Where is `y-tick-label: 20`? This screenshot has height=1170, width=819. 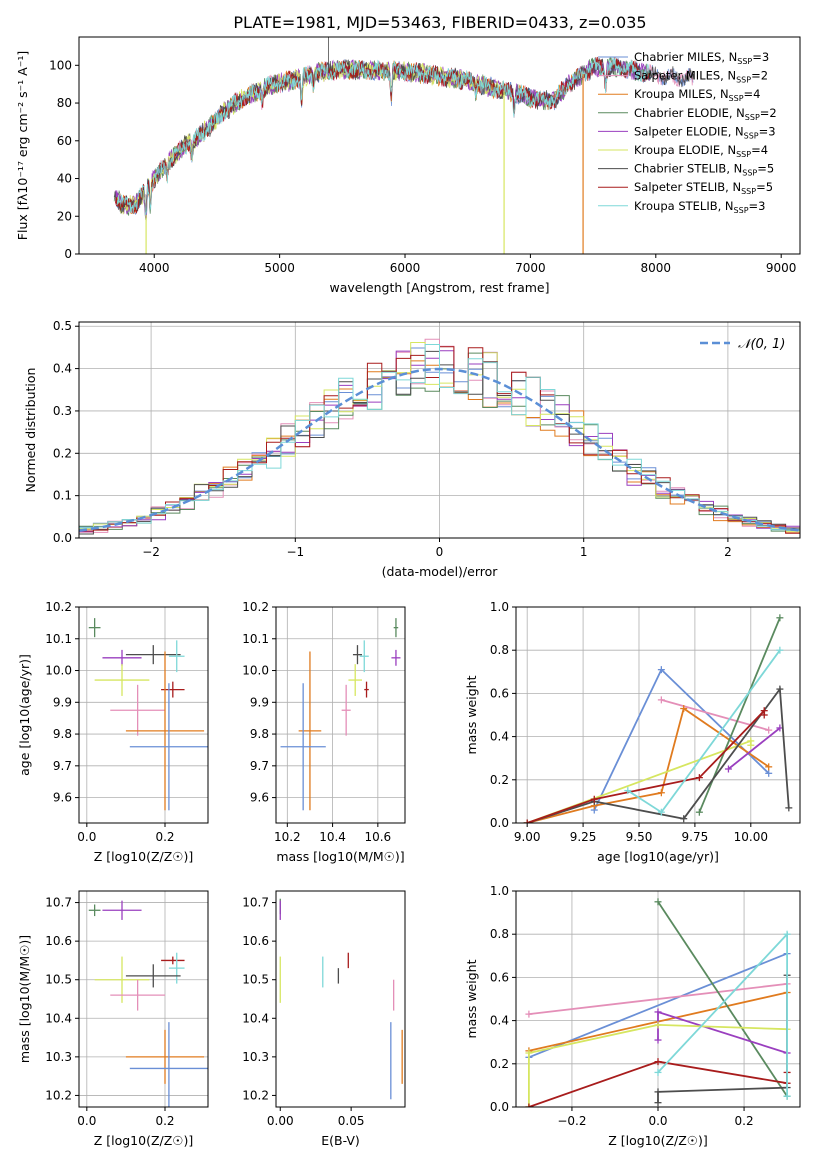 y-tick-label: 20 is located at coordinates (64, 216).